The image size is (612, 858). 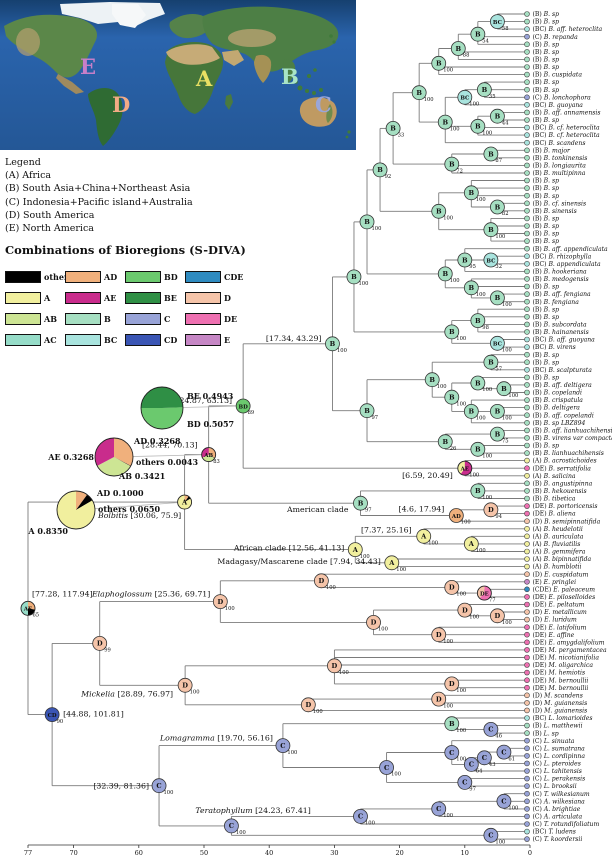 What do you see at coordinates (95, 276) in the screenshot?
I see `bioregion-entry-AD: AD` at bounding box center [95, 276].